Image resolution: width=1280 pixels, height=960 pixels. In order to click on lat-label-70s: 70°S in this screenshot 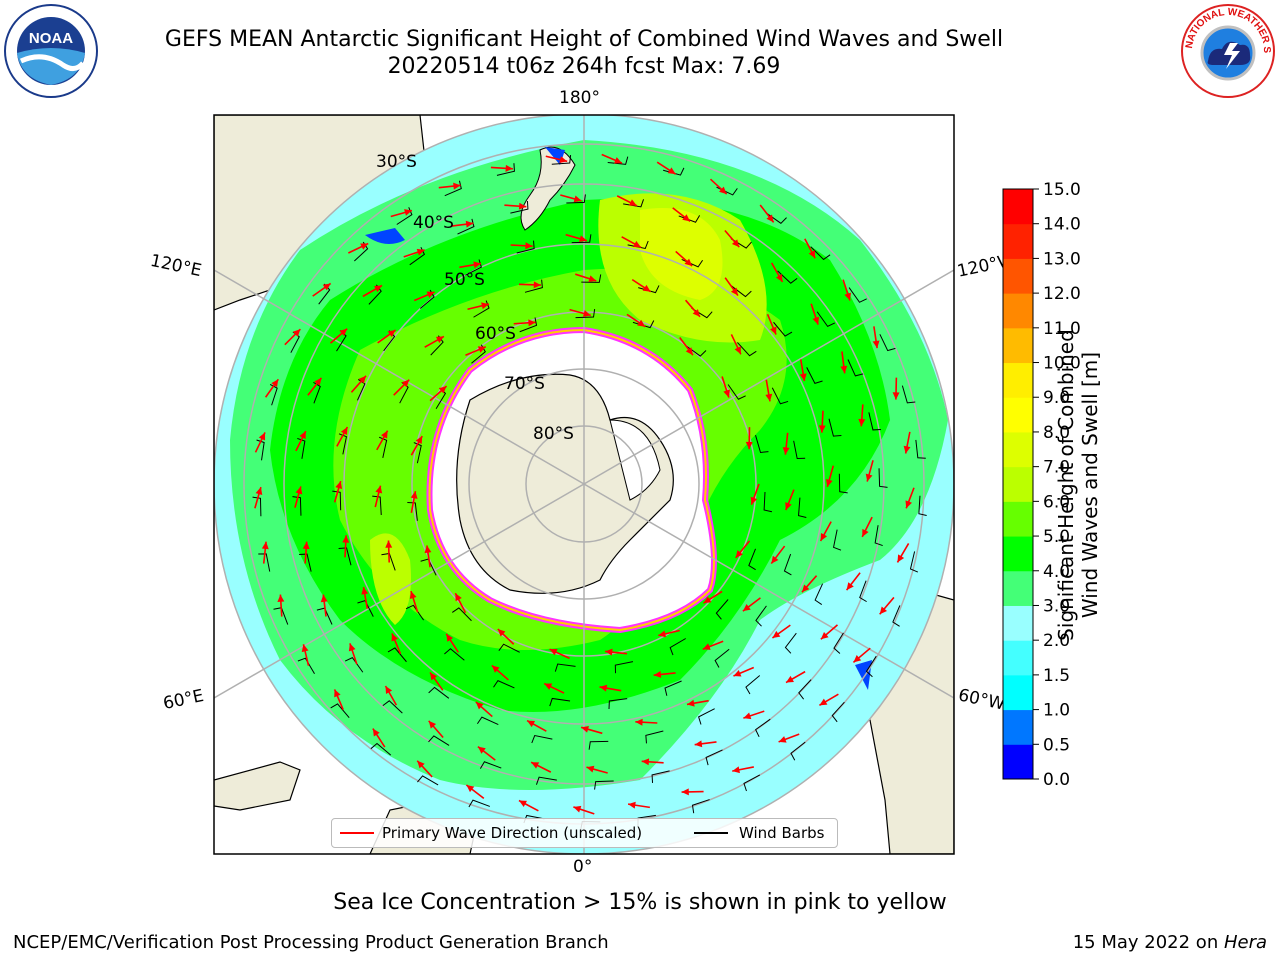, I will do `click(524, 384)`.